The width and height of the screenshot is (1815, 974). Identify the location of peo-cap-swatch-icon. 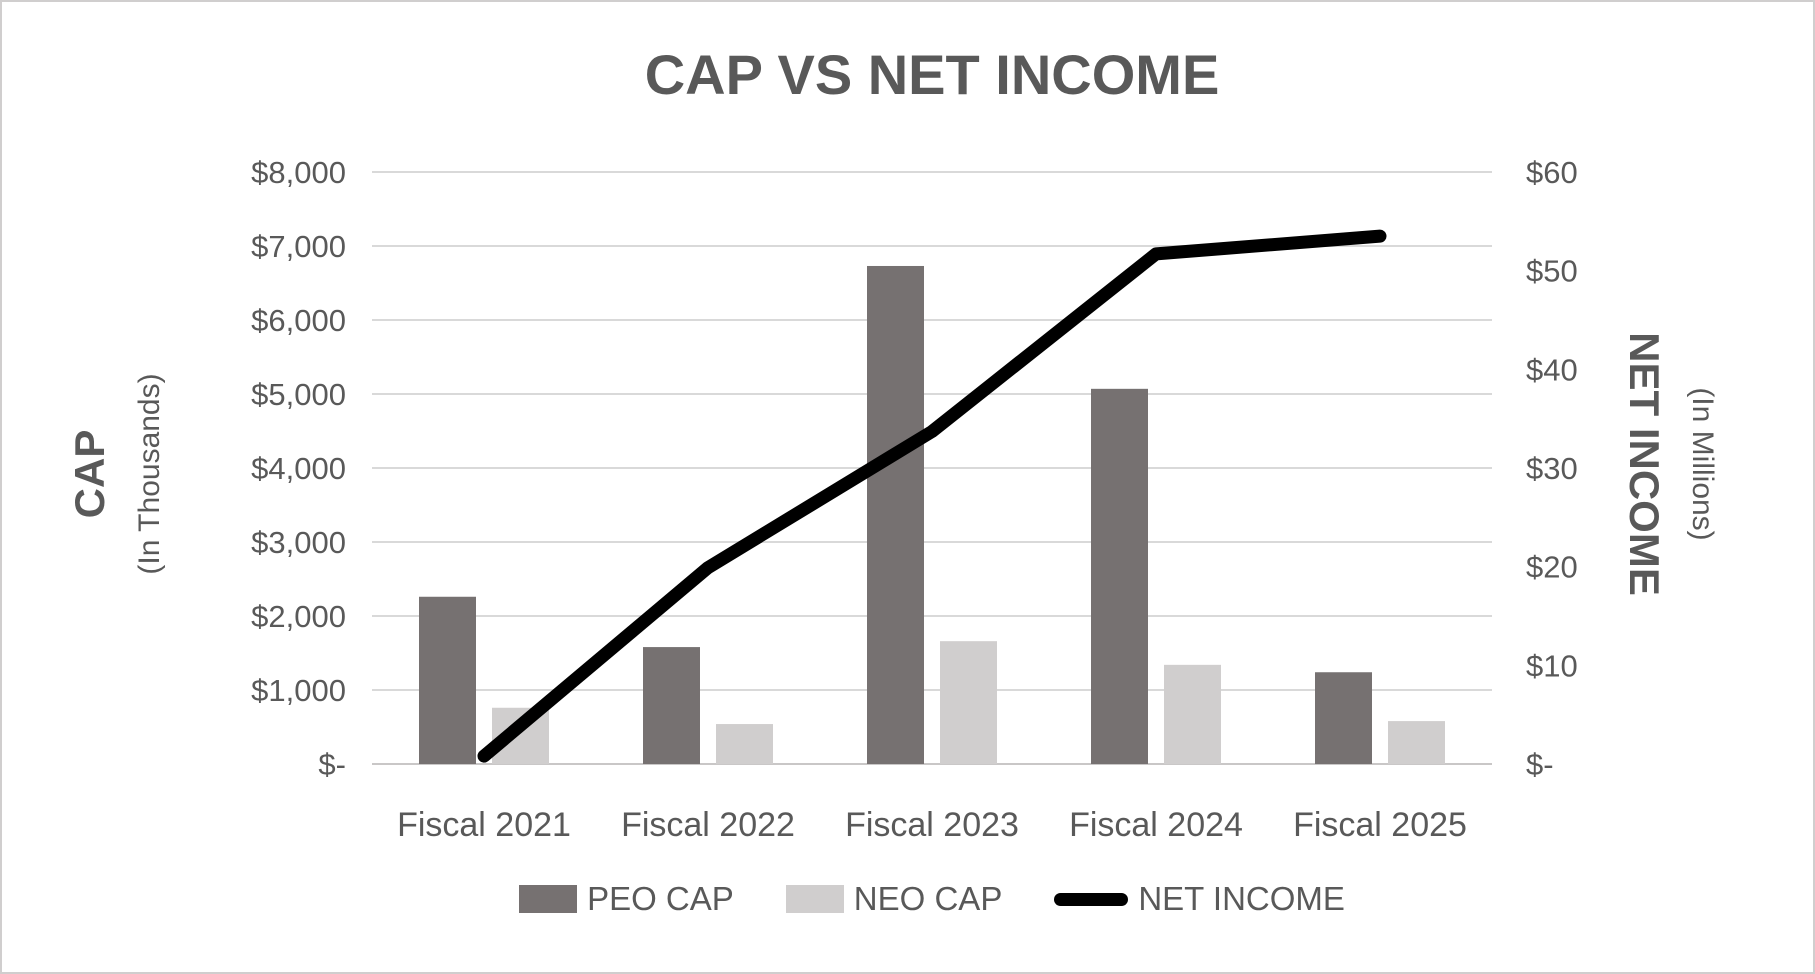
(548, 899).